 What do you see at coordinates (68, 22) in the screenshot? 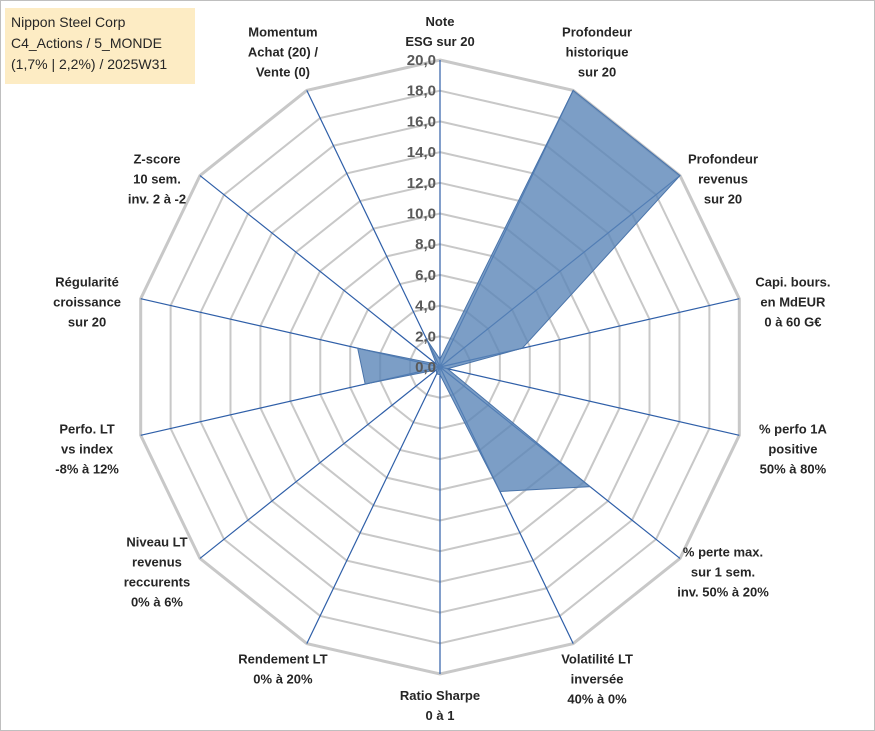
I see `title-line-1: Nippon Steel Corp` at bounding box center [68, 22].